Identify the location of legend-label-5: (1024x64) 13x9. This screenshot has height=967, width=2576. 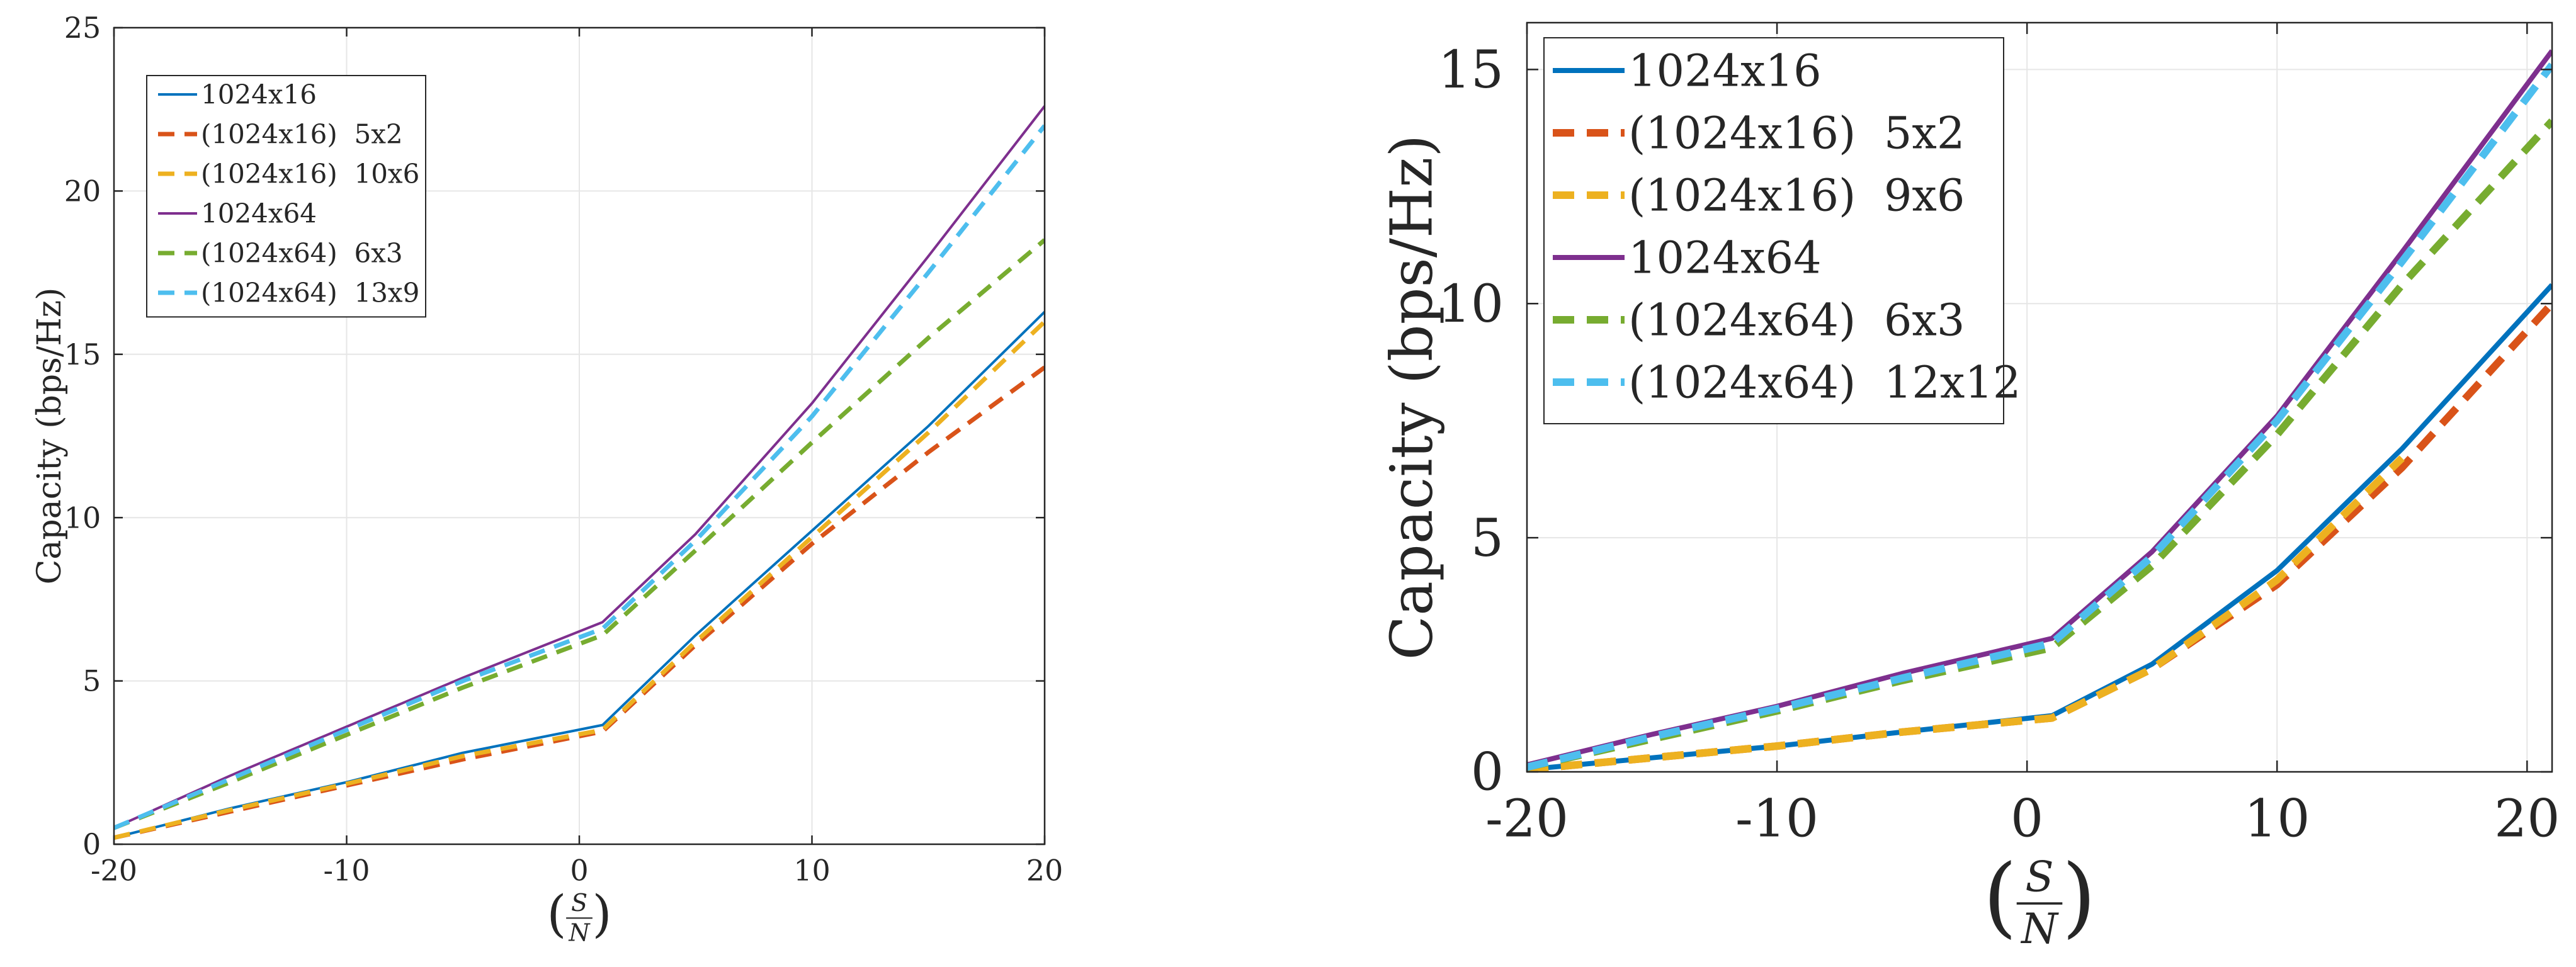
(310, 293).